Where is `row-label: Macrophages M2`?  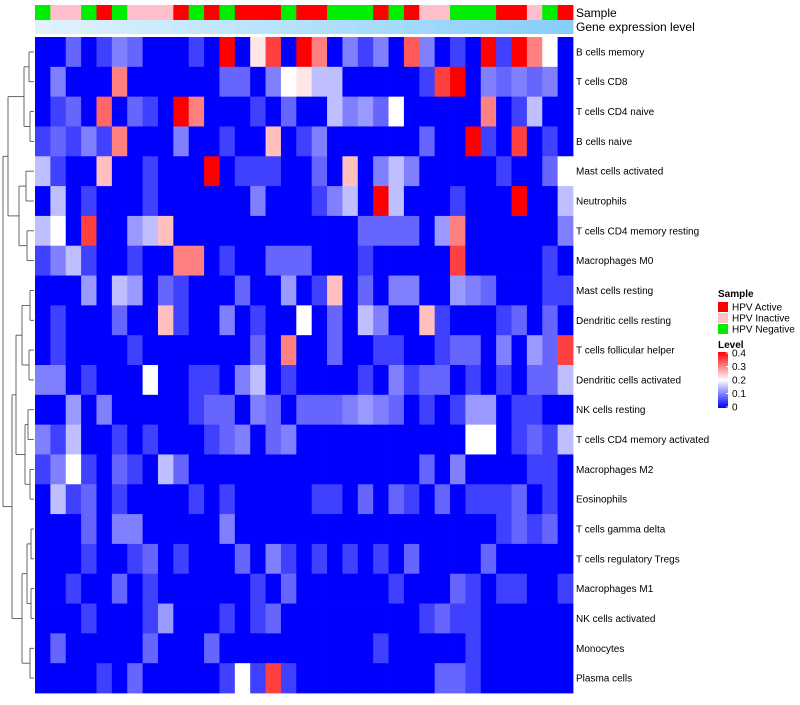
row-label: Macrophages M2 is located at coordinates (615, 470).